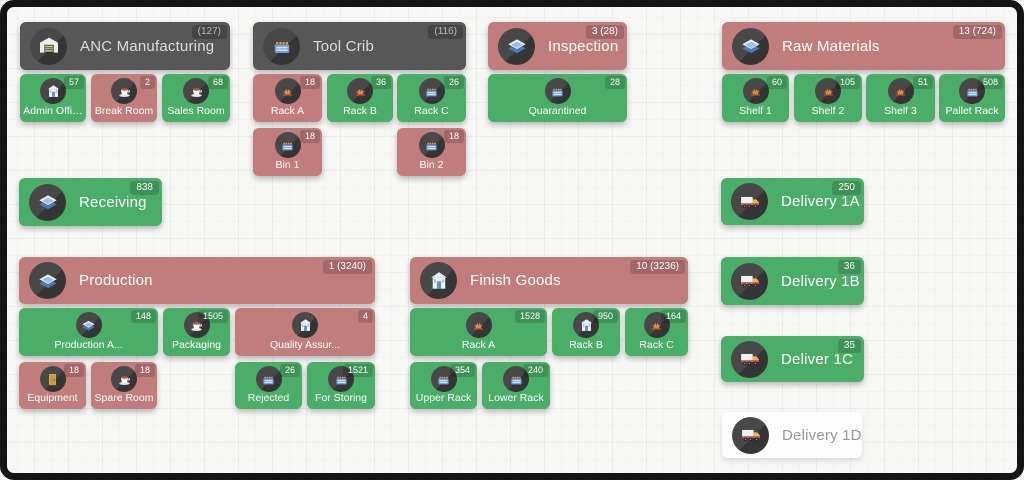  I want to click on count-badge: 240, so click(535, 370).